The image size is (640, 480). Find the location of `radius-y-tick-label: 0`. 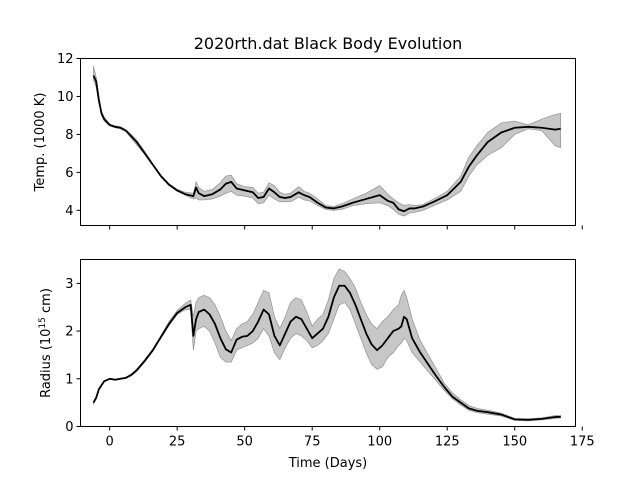

radius-y-tick-label: 0 is located at coordinates (69, 427).